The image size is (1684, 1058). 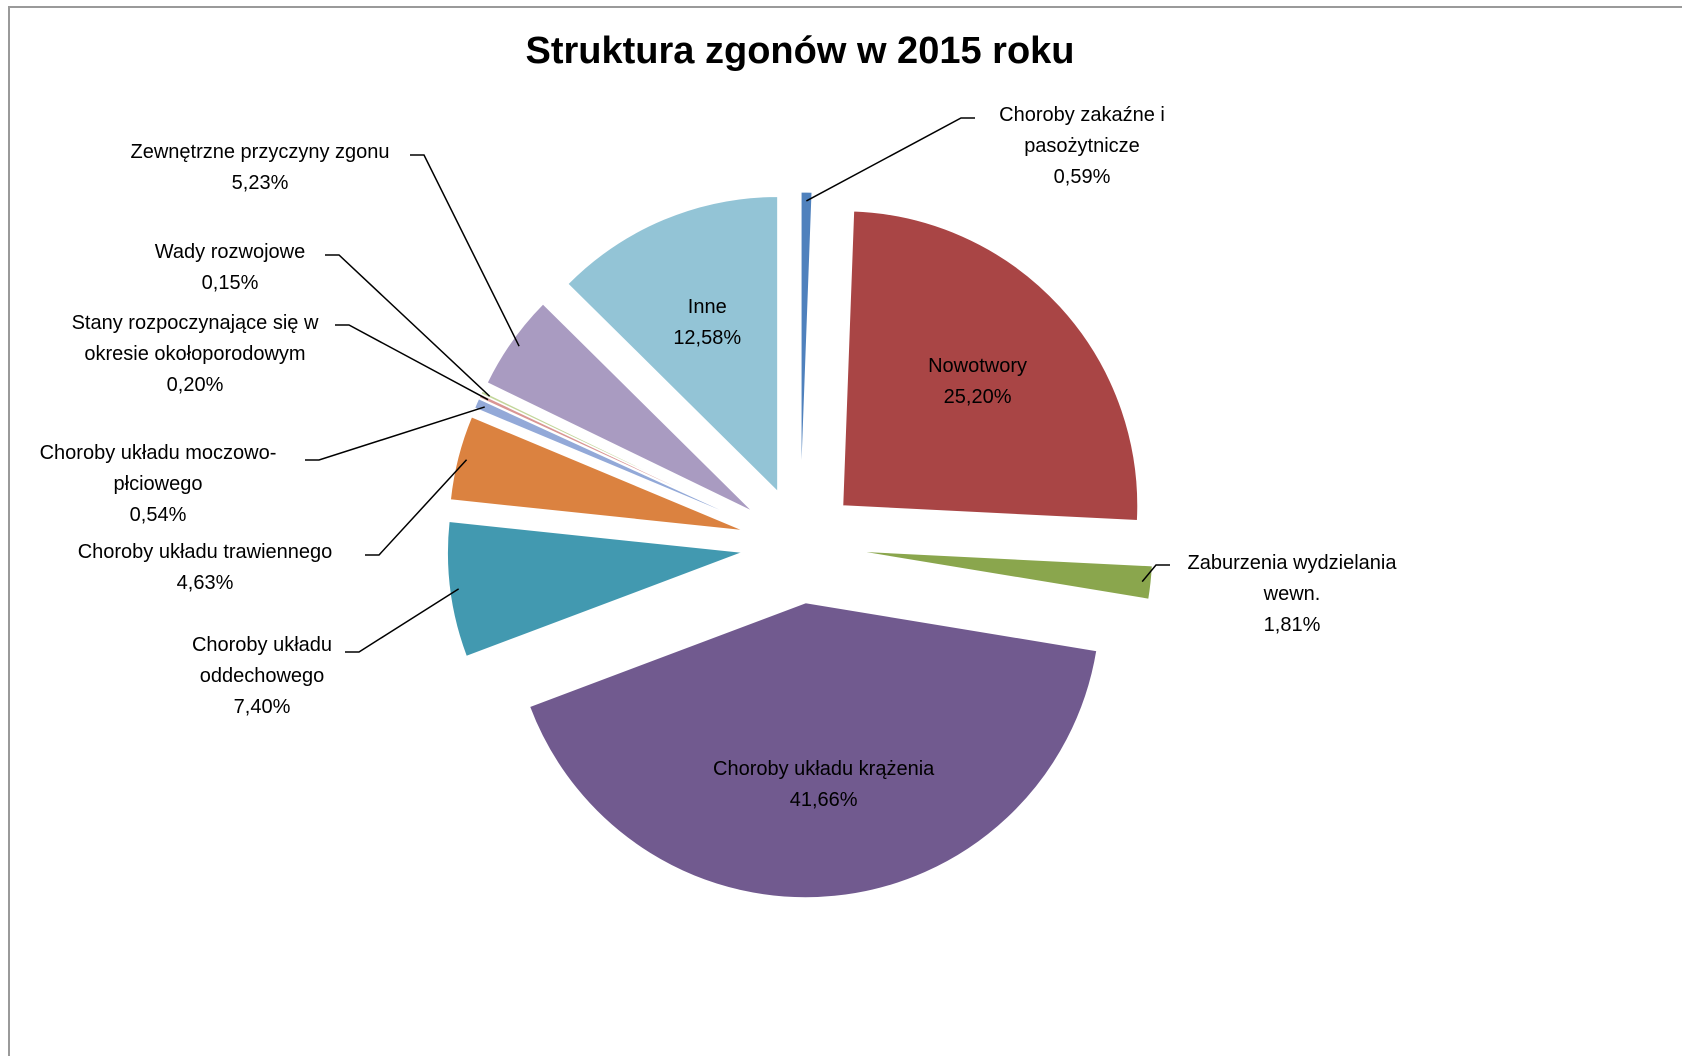 What do you see at coordinates (824, 785) in the screenshot?
I see `data-label: Choroby układu krążenia 41,66%` at bounding box center [824, 785].